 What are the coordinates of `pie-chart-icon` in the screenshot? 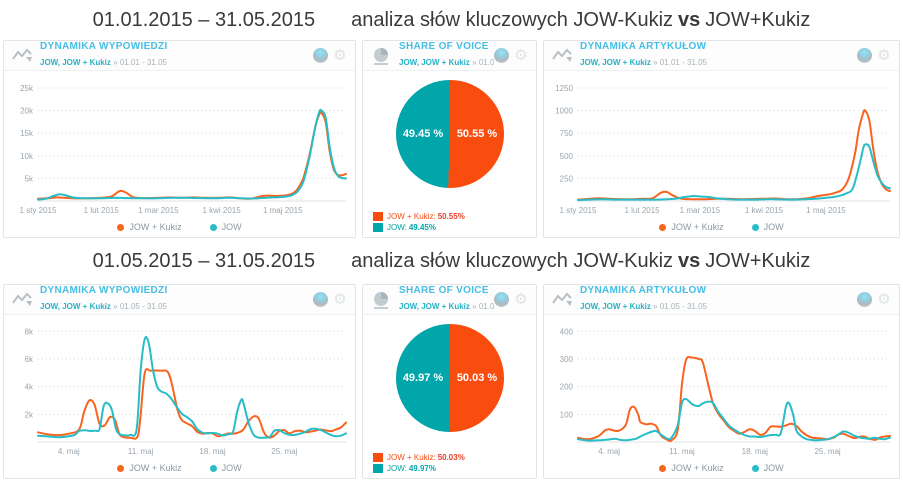 It's located at (382, 300).